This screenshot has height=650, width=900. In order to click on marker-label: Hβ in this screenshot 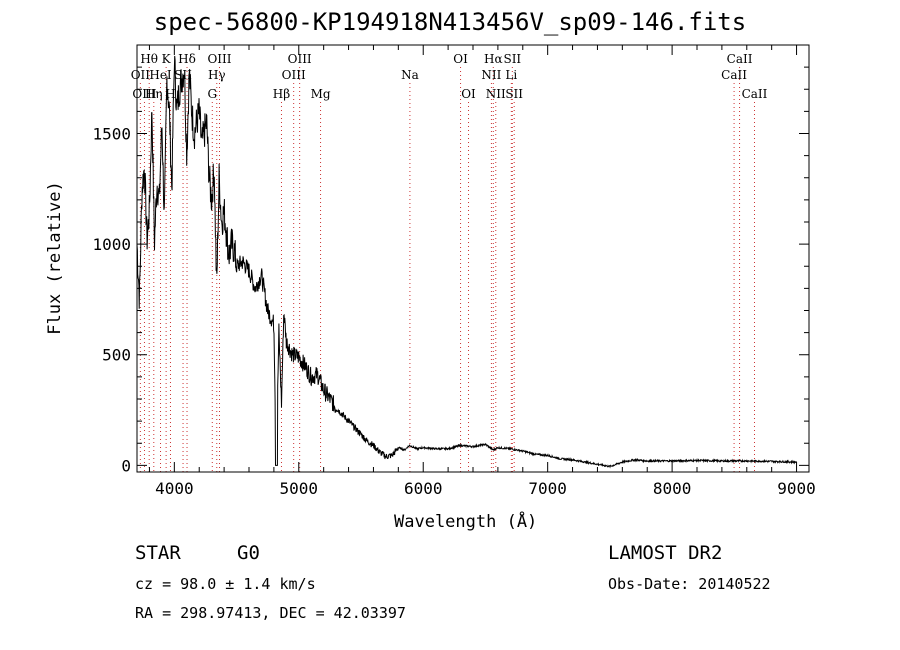, I will do `click(281, 94)`.